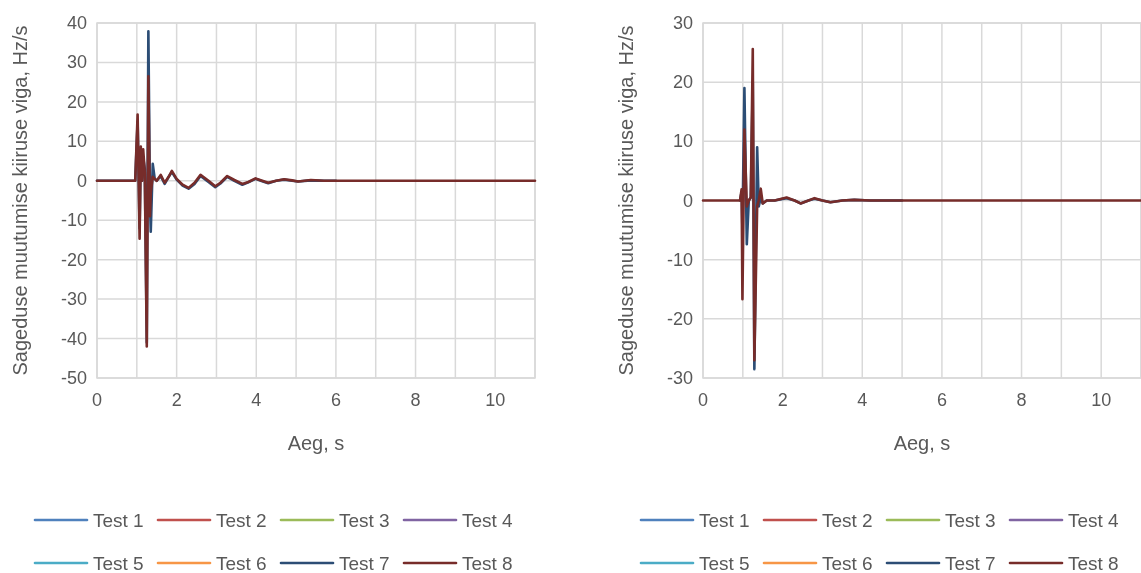 This screenshot has height=573, width=1141. What do you see at coordinates (76, 23) in the screenshot?
I see `y-tick-label: 40` at bounding box center [76, 23].